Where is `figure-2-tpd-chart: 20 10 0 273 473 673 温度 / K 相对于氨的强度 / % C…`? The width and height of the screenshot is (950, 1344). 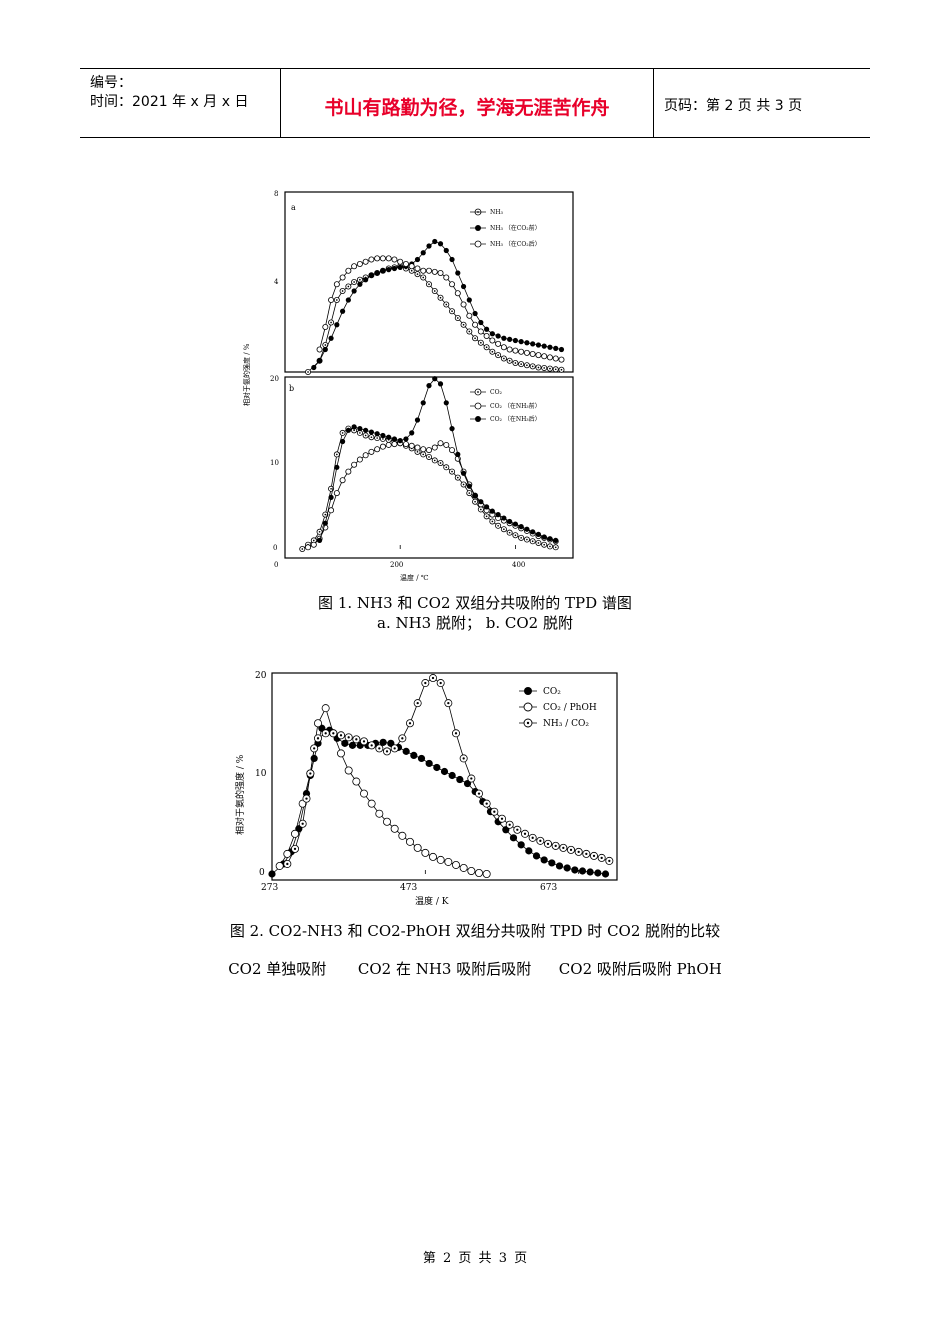
figure-2-tpd-chart: 20 10 0 273 473 673 温度 / K 相对于氨的强度 / % C… is located at coordinates (426, 789).